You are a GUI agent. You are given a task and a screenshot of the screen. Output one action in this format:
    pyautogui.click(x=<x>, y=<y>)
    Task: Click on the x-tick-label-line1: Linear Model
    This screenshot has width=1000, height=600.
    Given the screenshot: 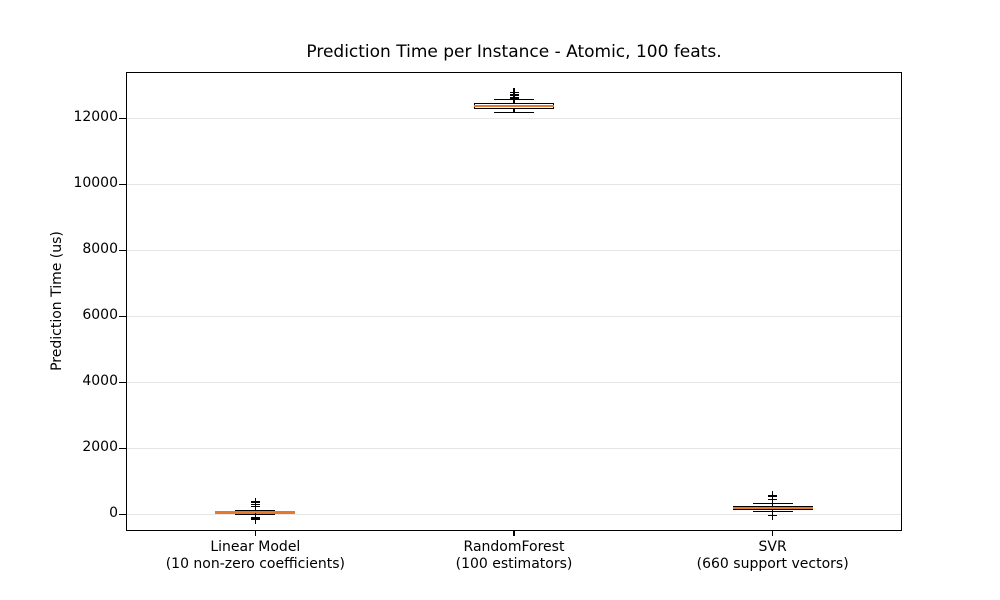 What is the action you would take?
    pyautogui.click(x=255, y=547)
    